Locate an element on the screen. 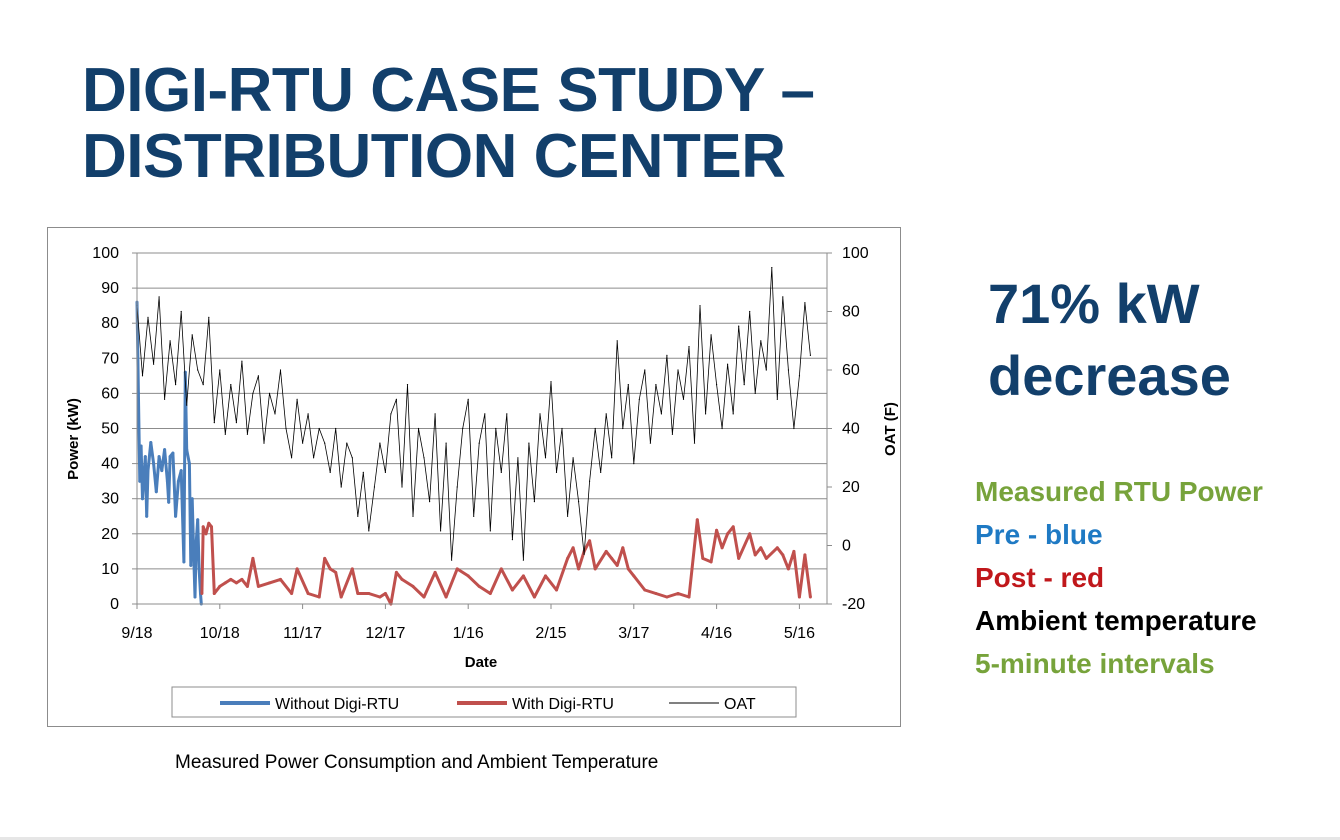 This screenshot has height=840, width=1340. series-without-digi-rtu is located at coordinates (169, 453).